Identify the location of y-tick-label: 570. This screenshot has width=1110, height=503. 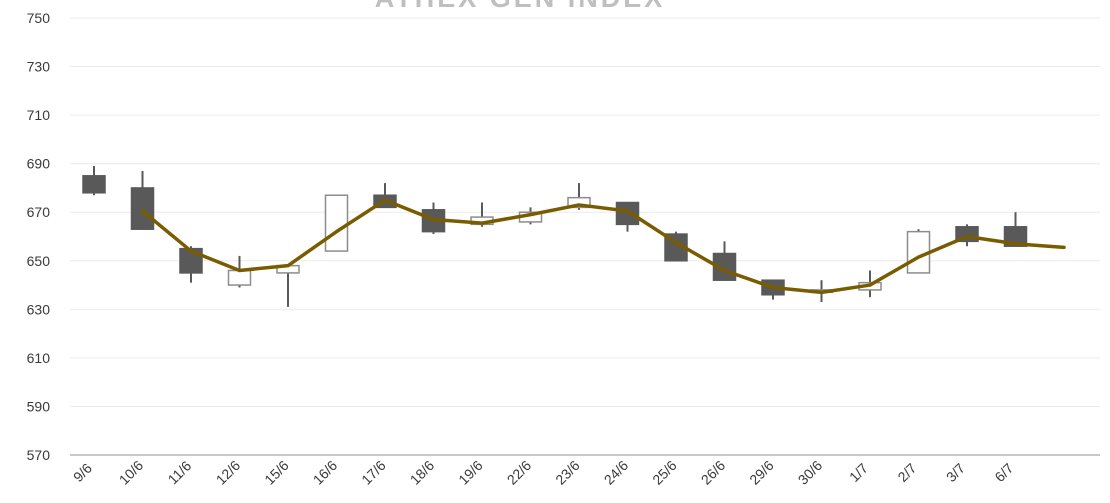
(39, 455).